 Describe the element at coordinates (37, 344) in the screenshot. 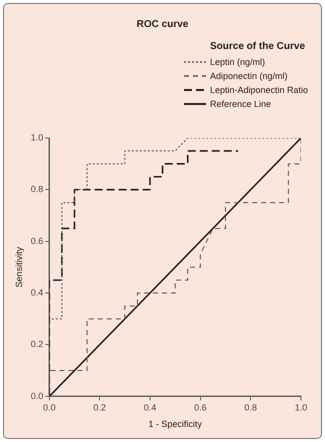

I see `y-tick-label: 0.2` at that location.